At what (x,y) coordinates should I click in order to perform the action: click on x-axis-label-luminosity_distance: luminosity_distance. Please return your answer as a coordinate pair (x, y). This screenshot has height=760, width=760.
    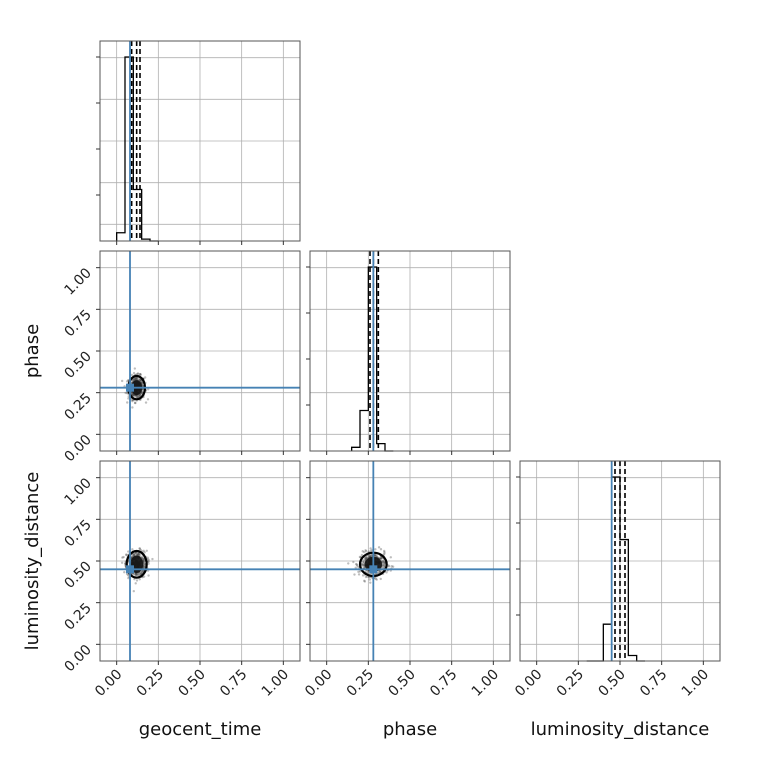
    Looking at the image, I should click on (620, 729).